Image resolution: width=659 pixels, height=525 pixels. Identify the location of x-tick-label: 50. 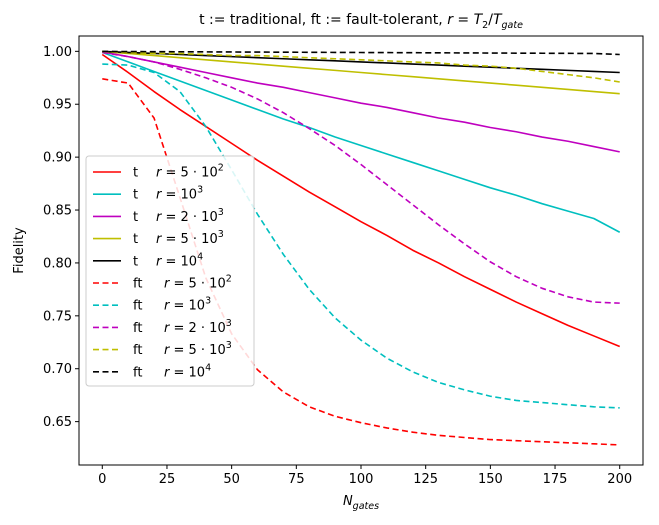
(231, 479).